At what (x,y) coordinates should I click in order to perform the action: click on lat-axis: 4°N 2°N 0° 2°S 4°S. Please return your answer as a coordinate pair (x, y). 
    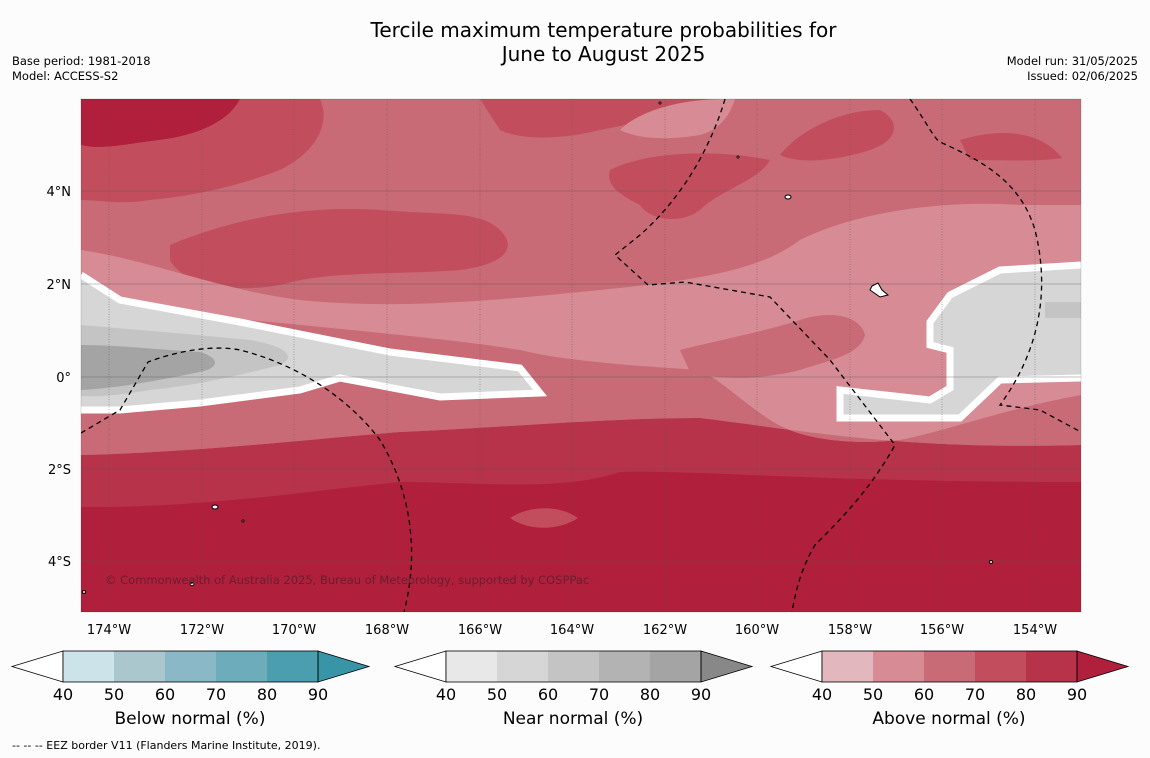
    Looking at the image, I should click on (59, 377).